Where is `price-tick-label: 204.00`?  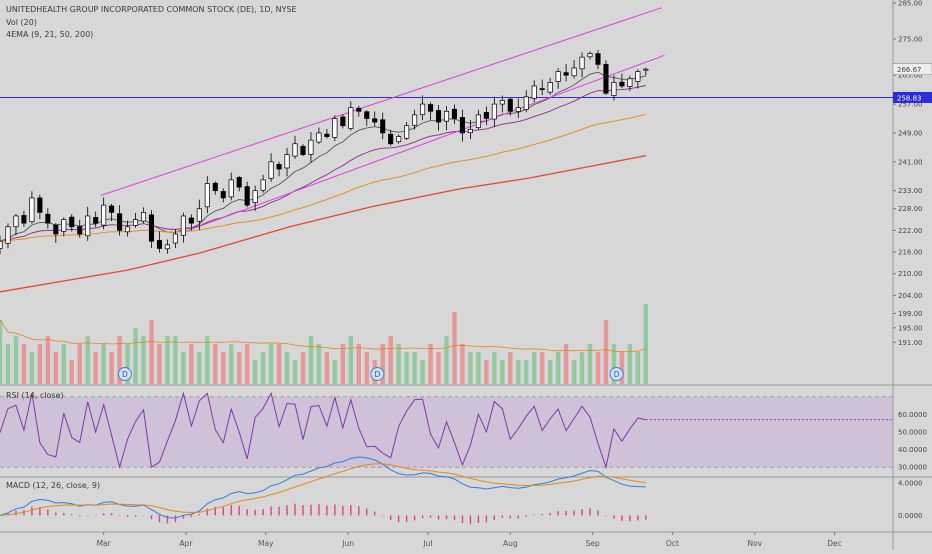
price-tick-label: 204.00 is located at coordinates (910, 296).